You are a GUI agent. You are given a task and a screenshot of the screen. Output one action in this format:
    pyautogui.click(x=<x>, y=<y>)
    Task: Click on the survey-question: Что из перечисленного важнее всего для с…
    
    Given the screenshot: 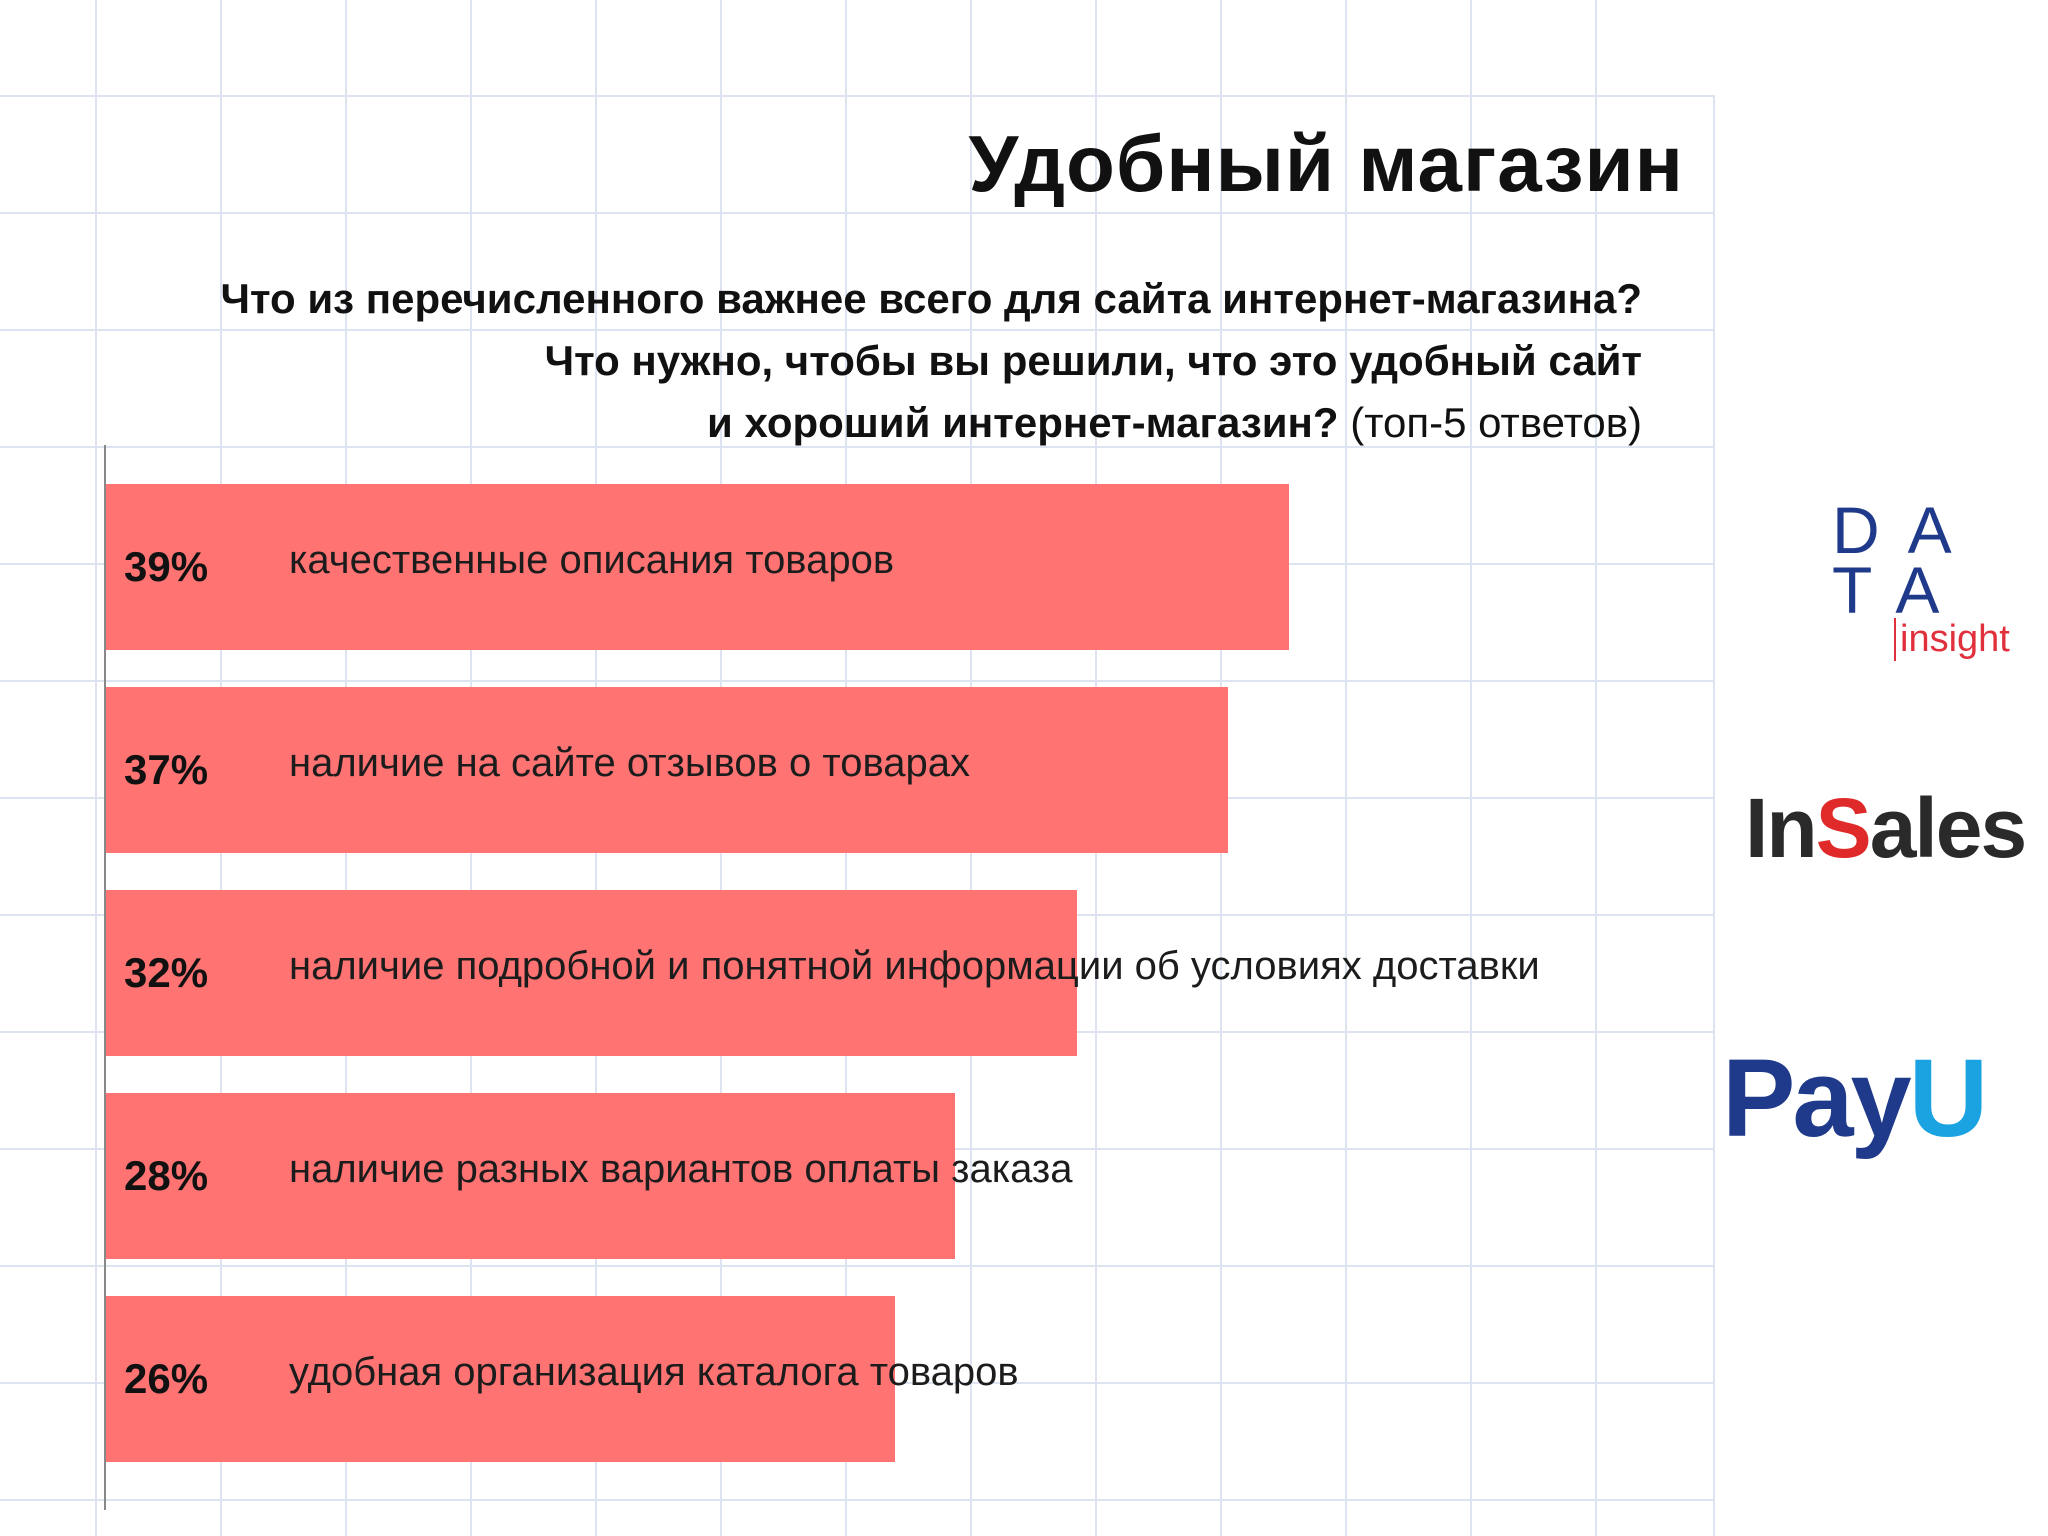 What is the action you would take?
    pyautogui.click(x=842, y=361)
    